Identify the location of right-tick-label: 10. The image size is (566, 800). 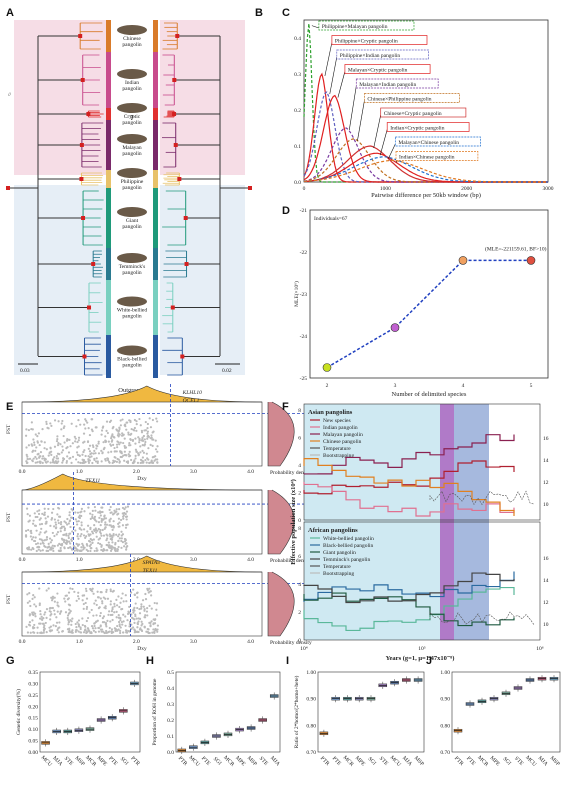
(546, 505).